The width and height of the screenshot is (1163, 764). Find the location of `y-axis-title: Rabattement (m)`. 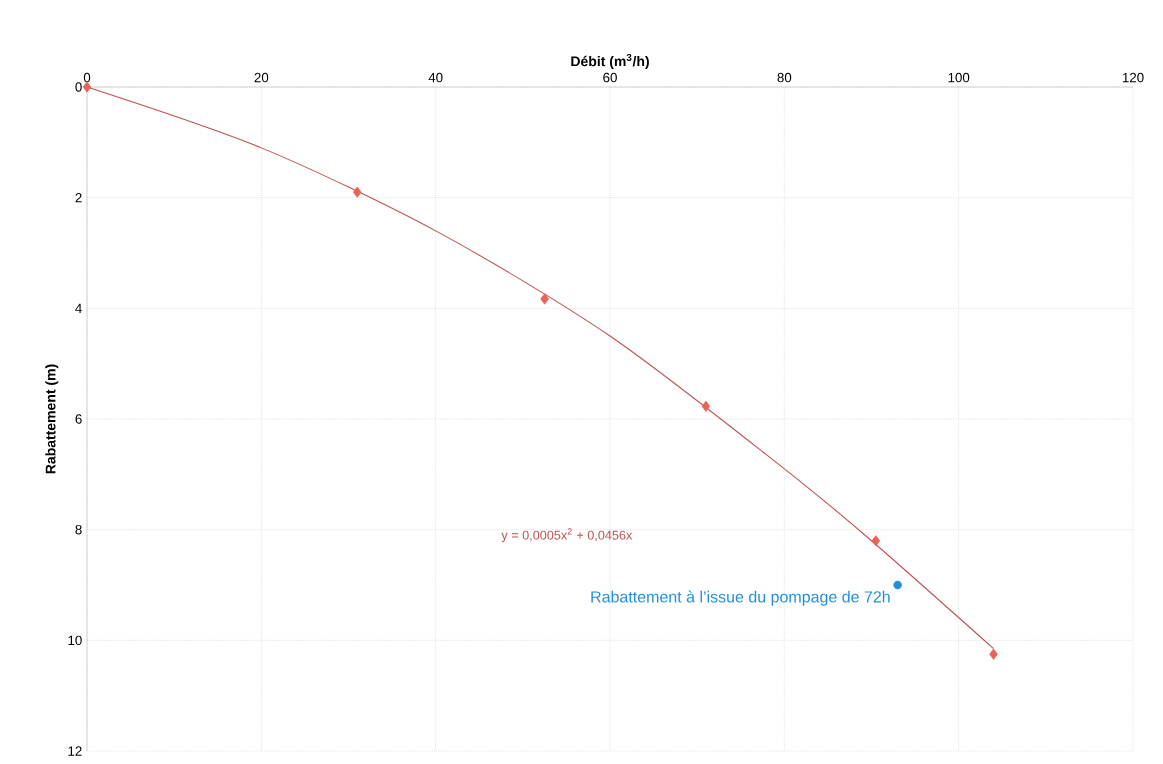

y-axis-title: Rabattement (m) is located at coordinates (52, 419).